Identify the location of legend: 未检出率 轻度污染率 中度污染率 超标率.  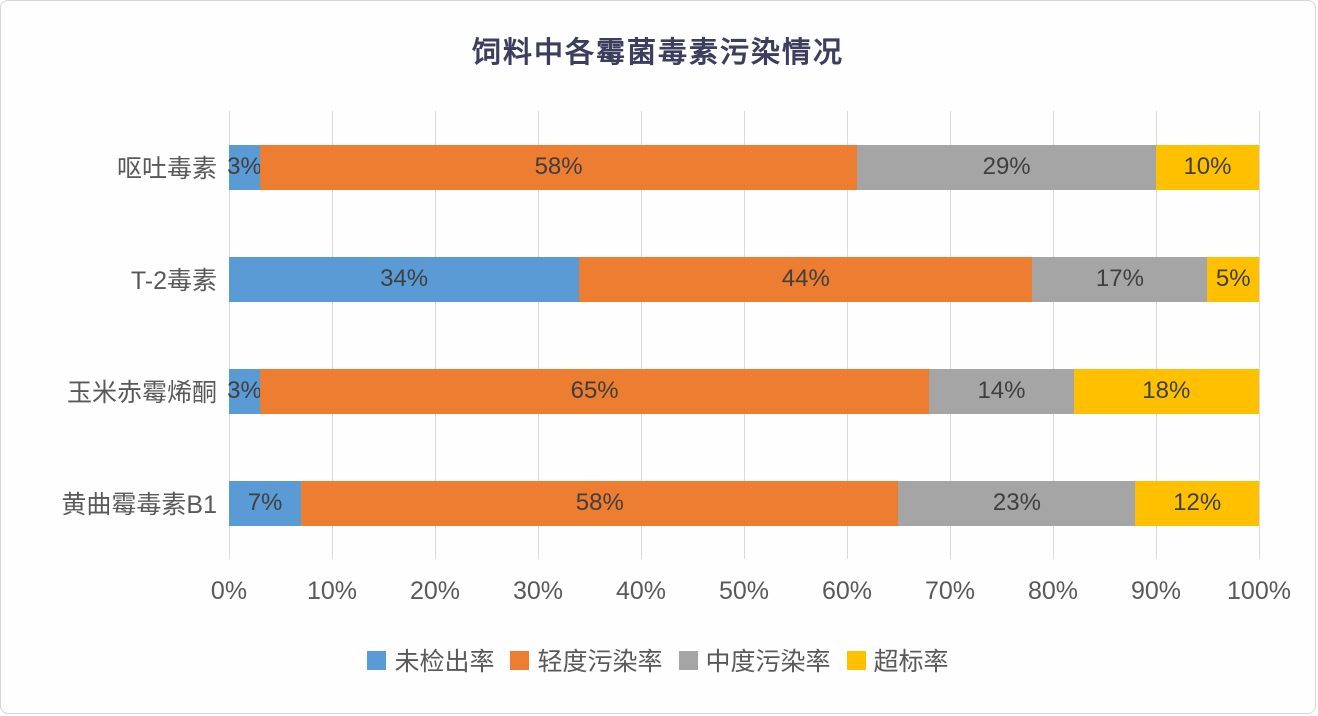
(658, 660).